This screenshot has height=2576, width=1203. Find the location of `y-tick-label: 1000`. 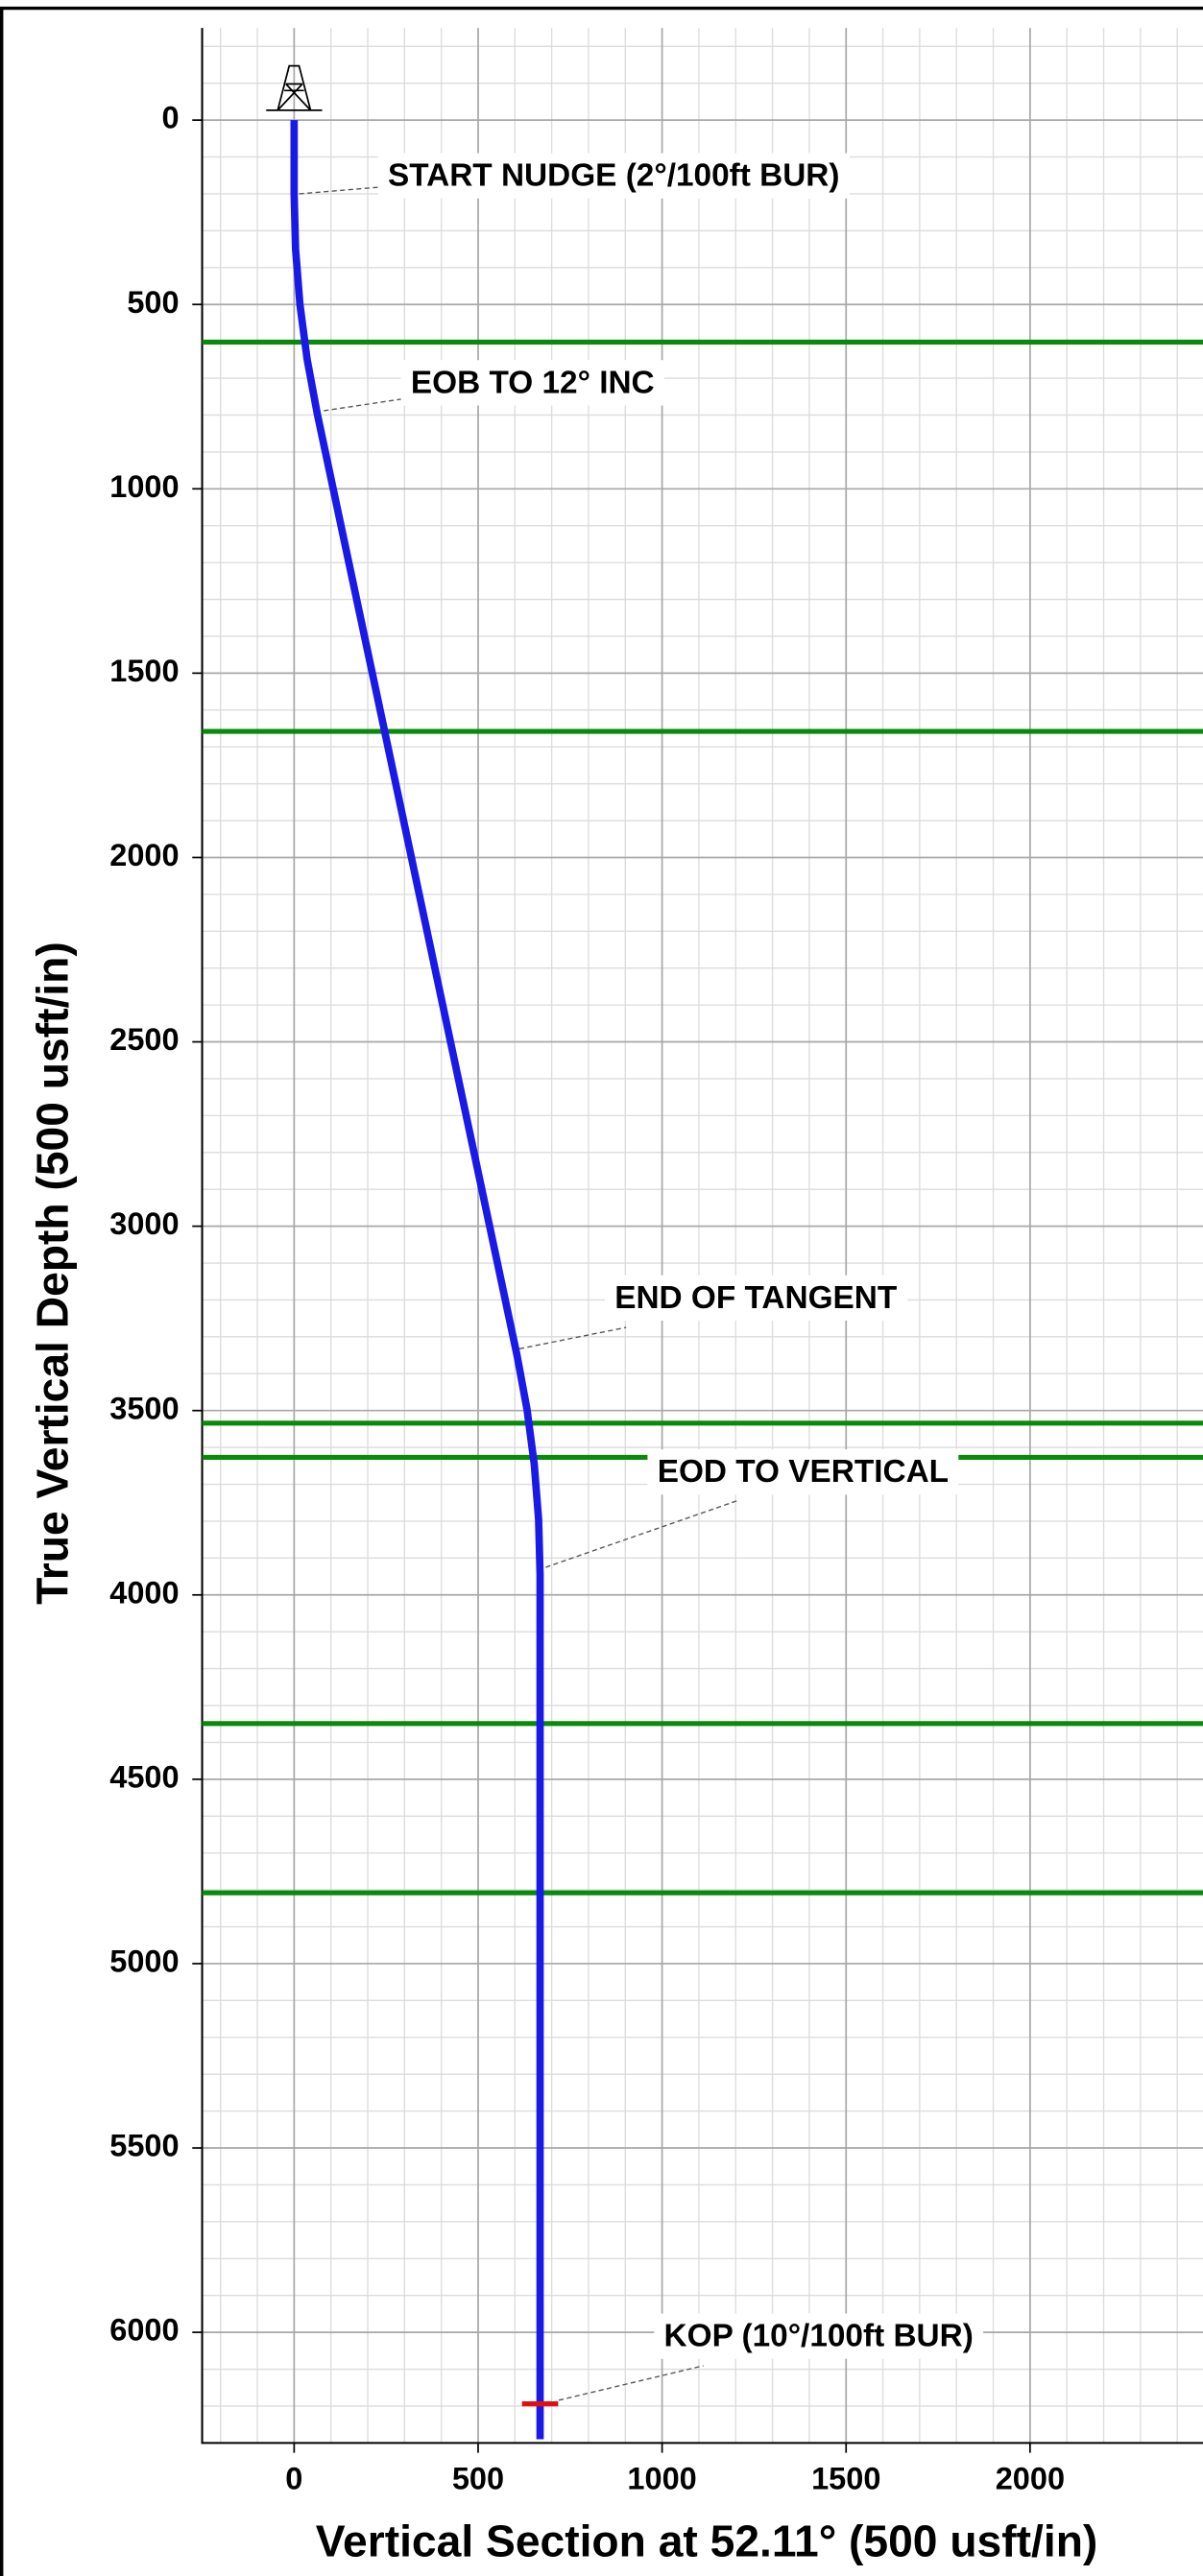

y-tick-label: 1000 is located at coordinates (144, 486).